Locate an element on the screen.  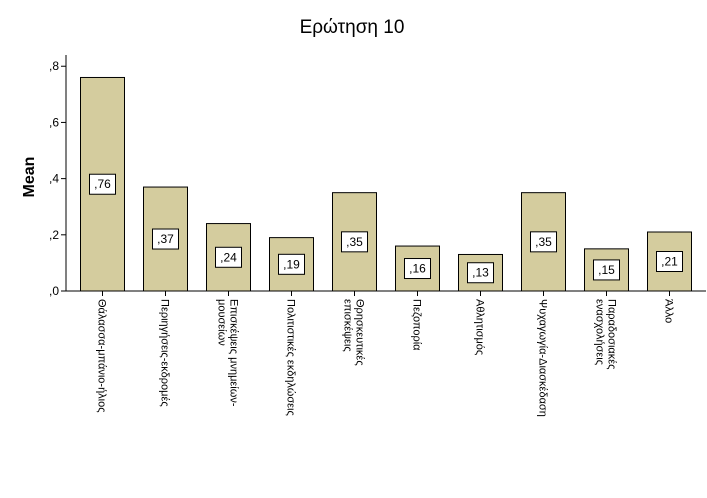
y-tick-label: ,0 is located at coordinates (54, 291).